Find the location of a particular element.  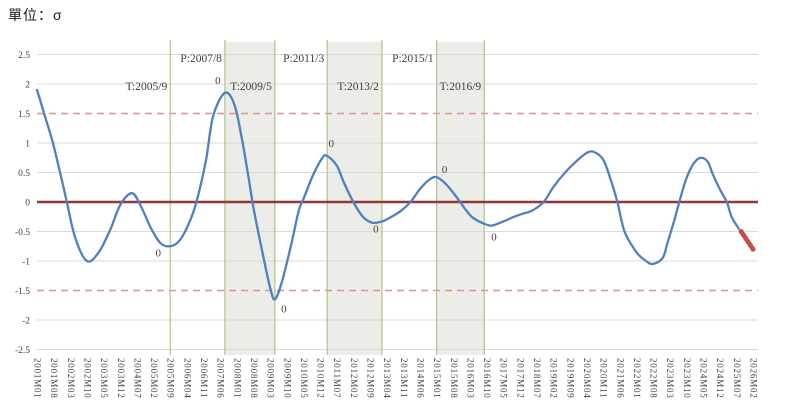

x-tick-label: 2001M08 is located at coordinates (54, 378).